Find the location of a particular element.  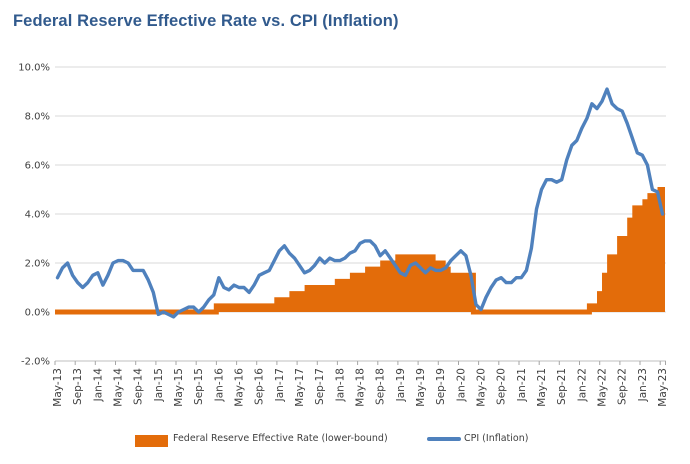

svg-text: May-18 is located at coordinates (361, 387).